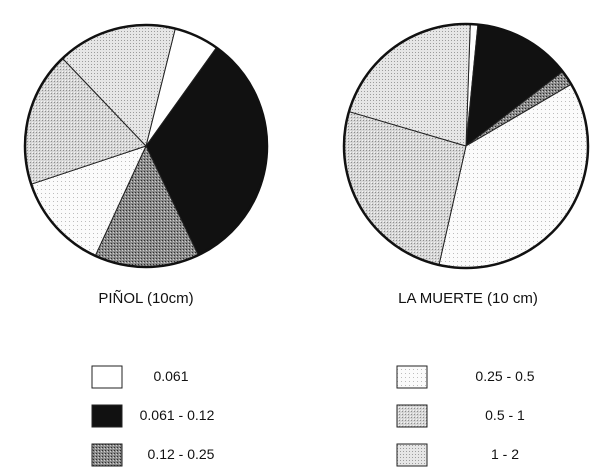 The image size is (599, 473). Describe the element at coordinates (504, 376) in the screenshot. I see `legend-label-3: 0.25 - 0.5` at that location.